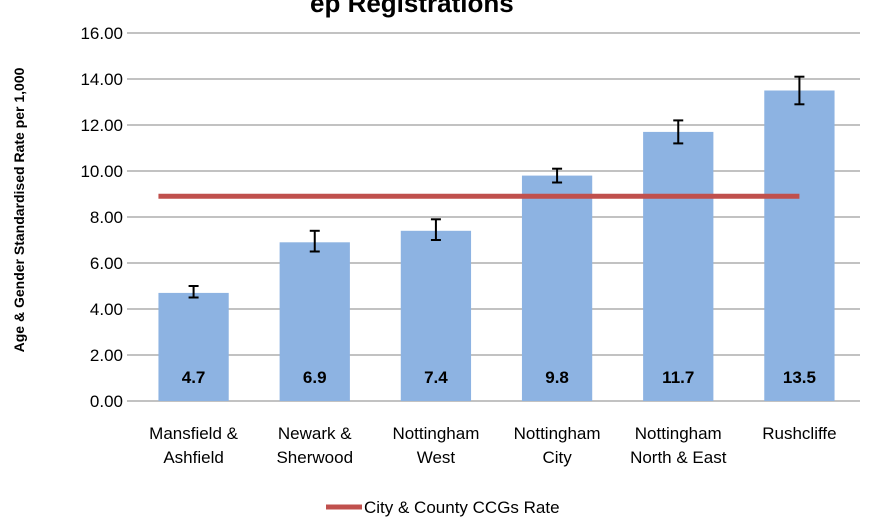 This screenshot has width=874, height=518. I want to click on data-label: 11.7, so click(678, 377).